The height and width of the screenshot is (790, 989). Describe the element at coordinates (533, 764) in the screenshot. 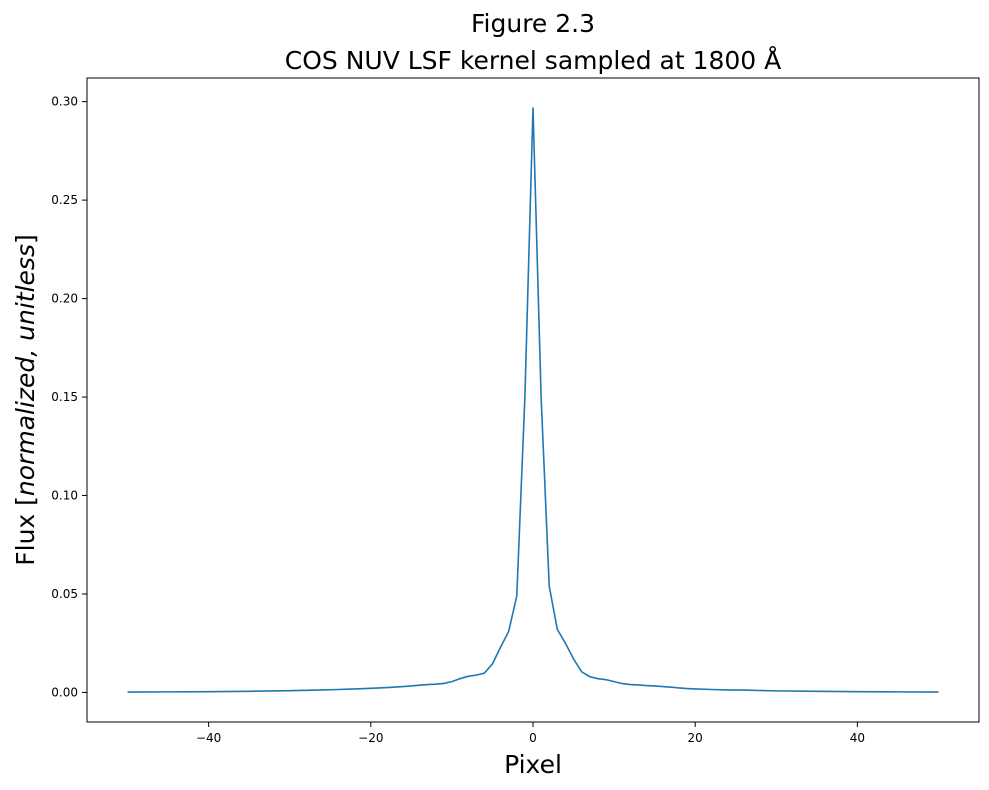

I see `x-axis-label: Pixel` at that location.